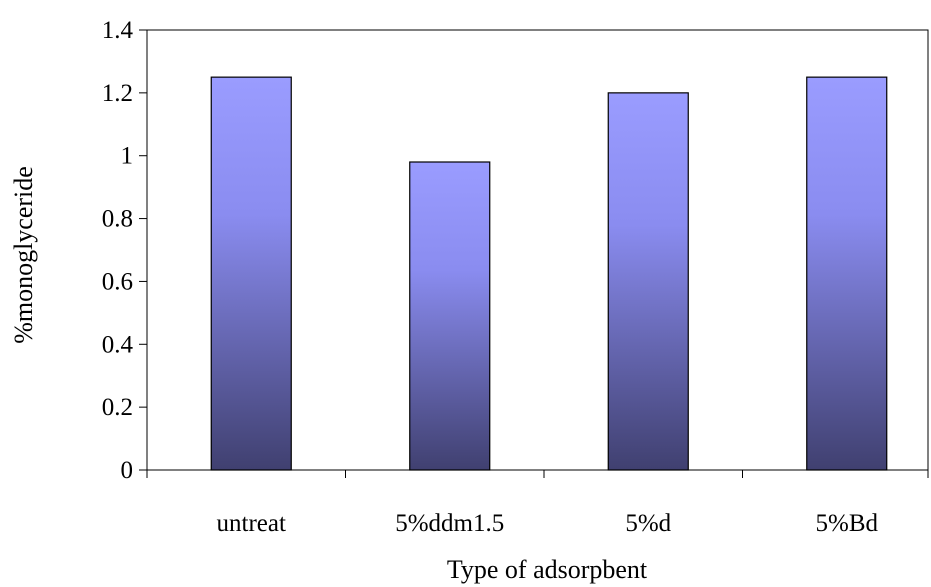  I want to click on x-tick-label: 5%Bd, so click(847, 523).